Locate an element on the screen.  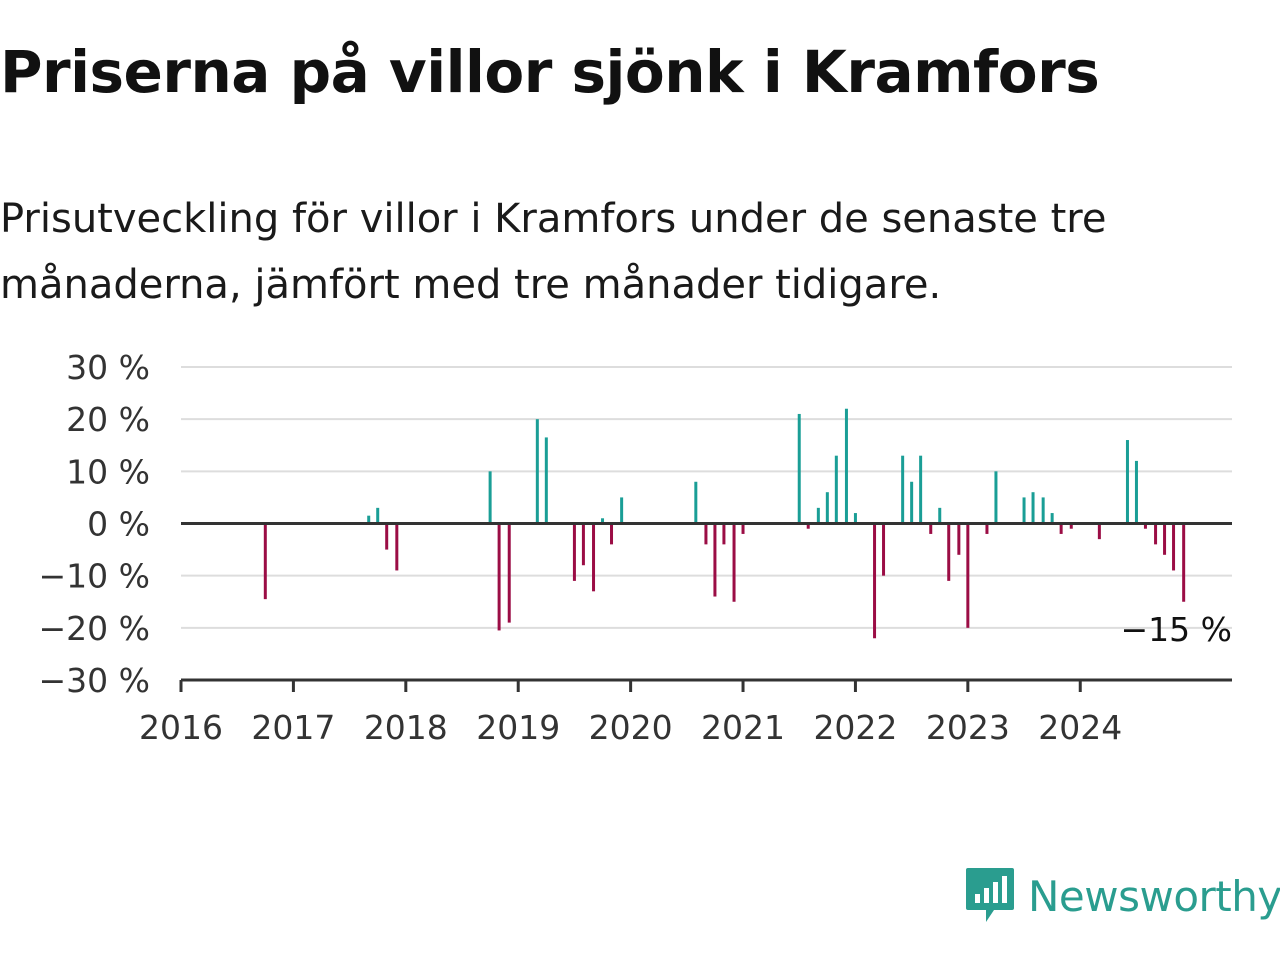
y-tick-label: −30 % is located at coordinates (95, 680).